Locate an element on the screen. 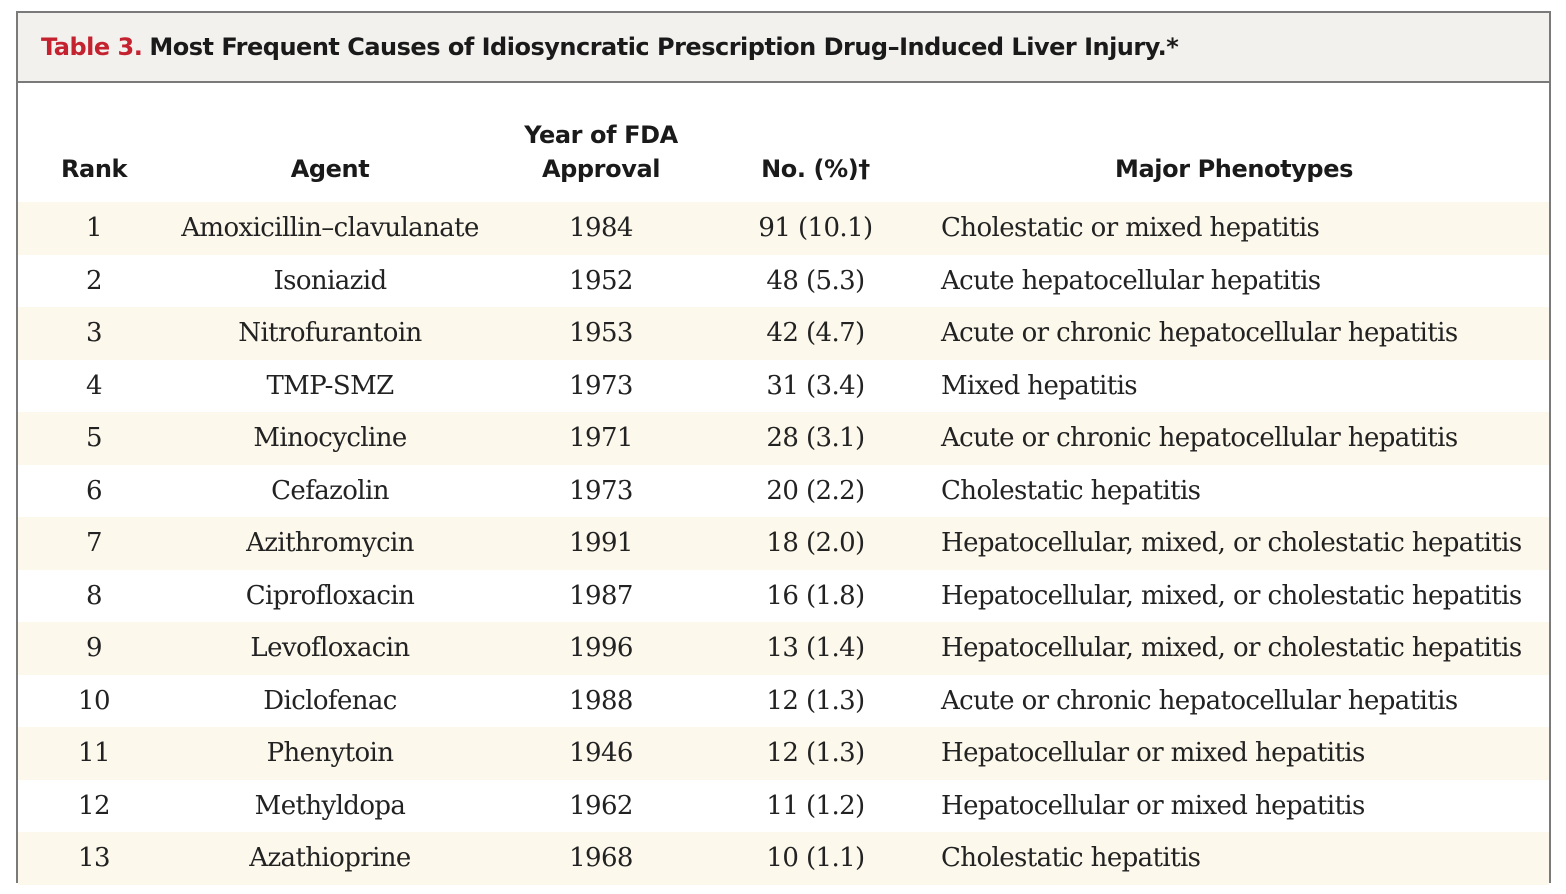 The width and height of the screenshot is (1566, 894). cell-agent: Isoniazid is located at coordinates (330, 280).